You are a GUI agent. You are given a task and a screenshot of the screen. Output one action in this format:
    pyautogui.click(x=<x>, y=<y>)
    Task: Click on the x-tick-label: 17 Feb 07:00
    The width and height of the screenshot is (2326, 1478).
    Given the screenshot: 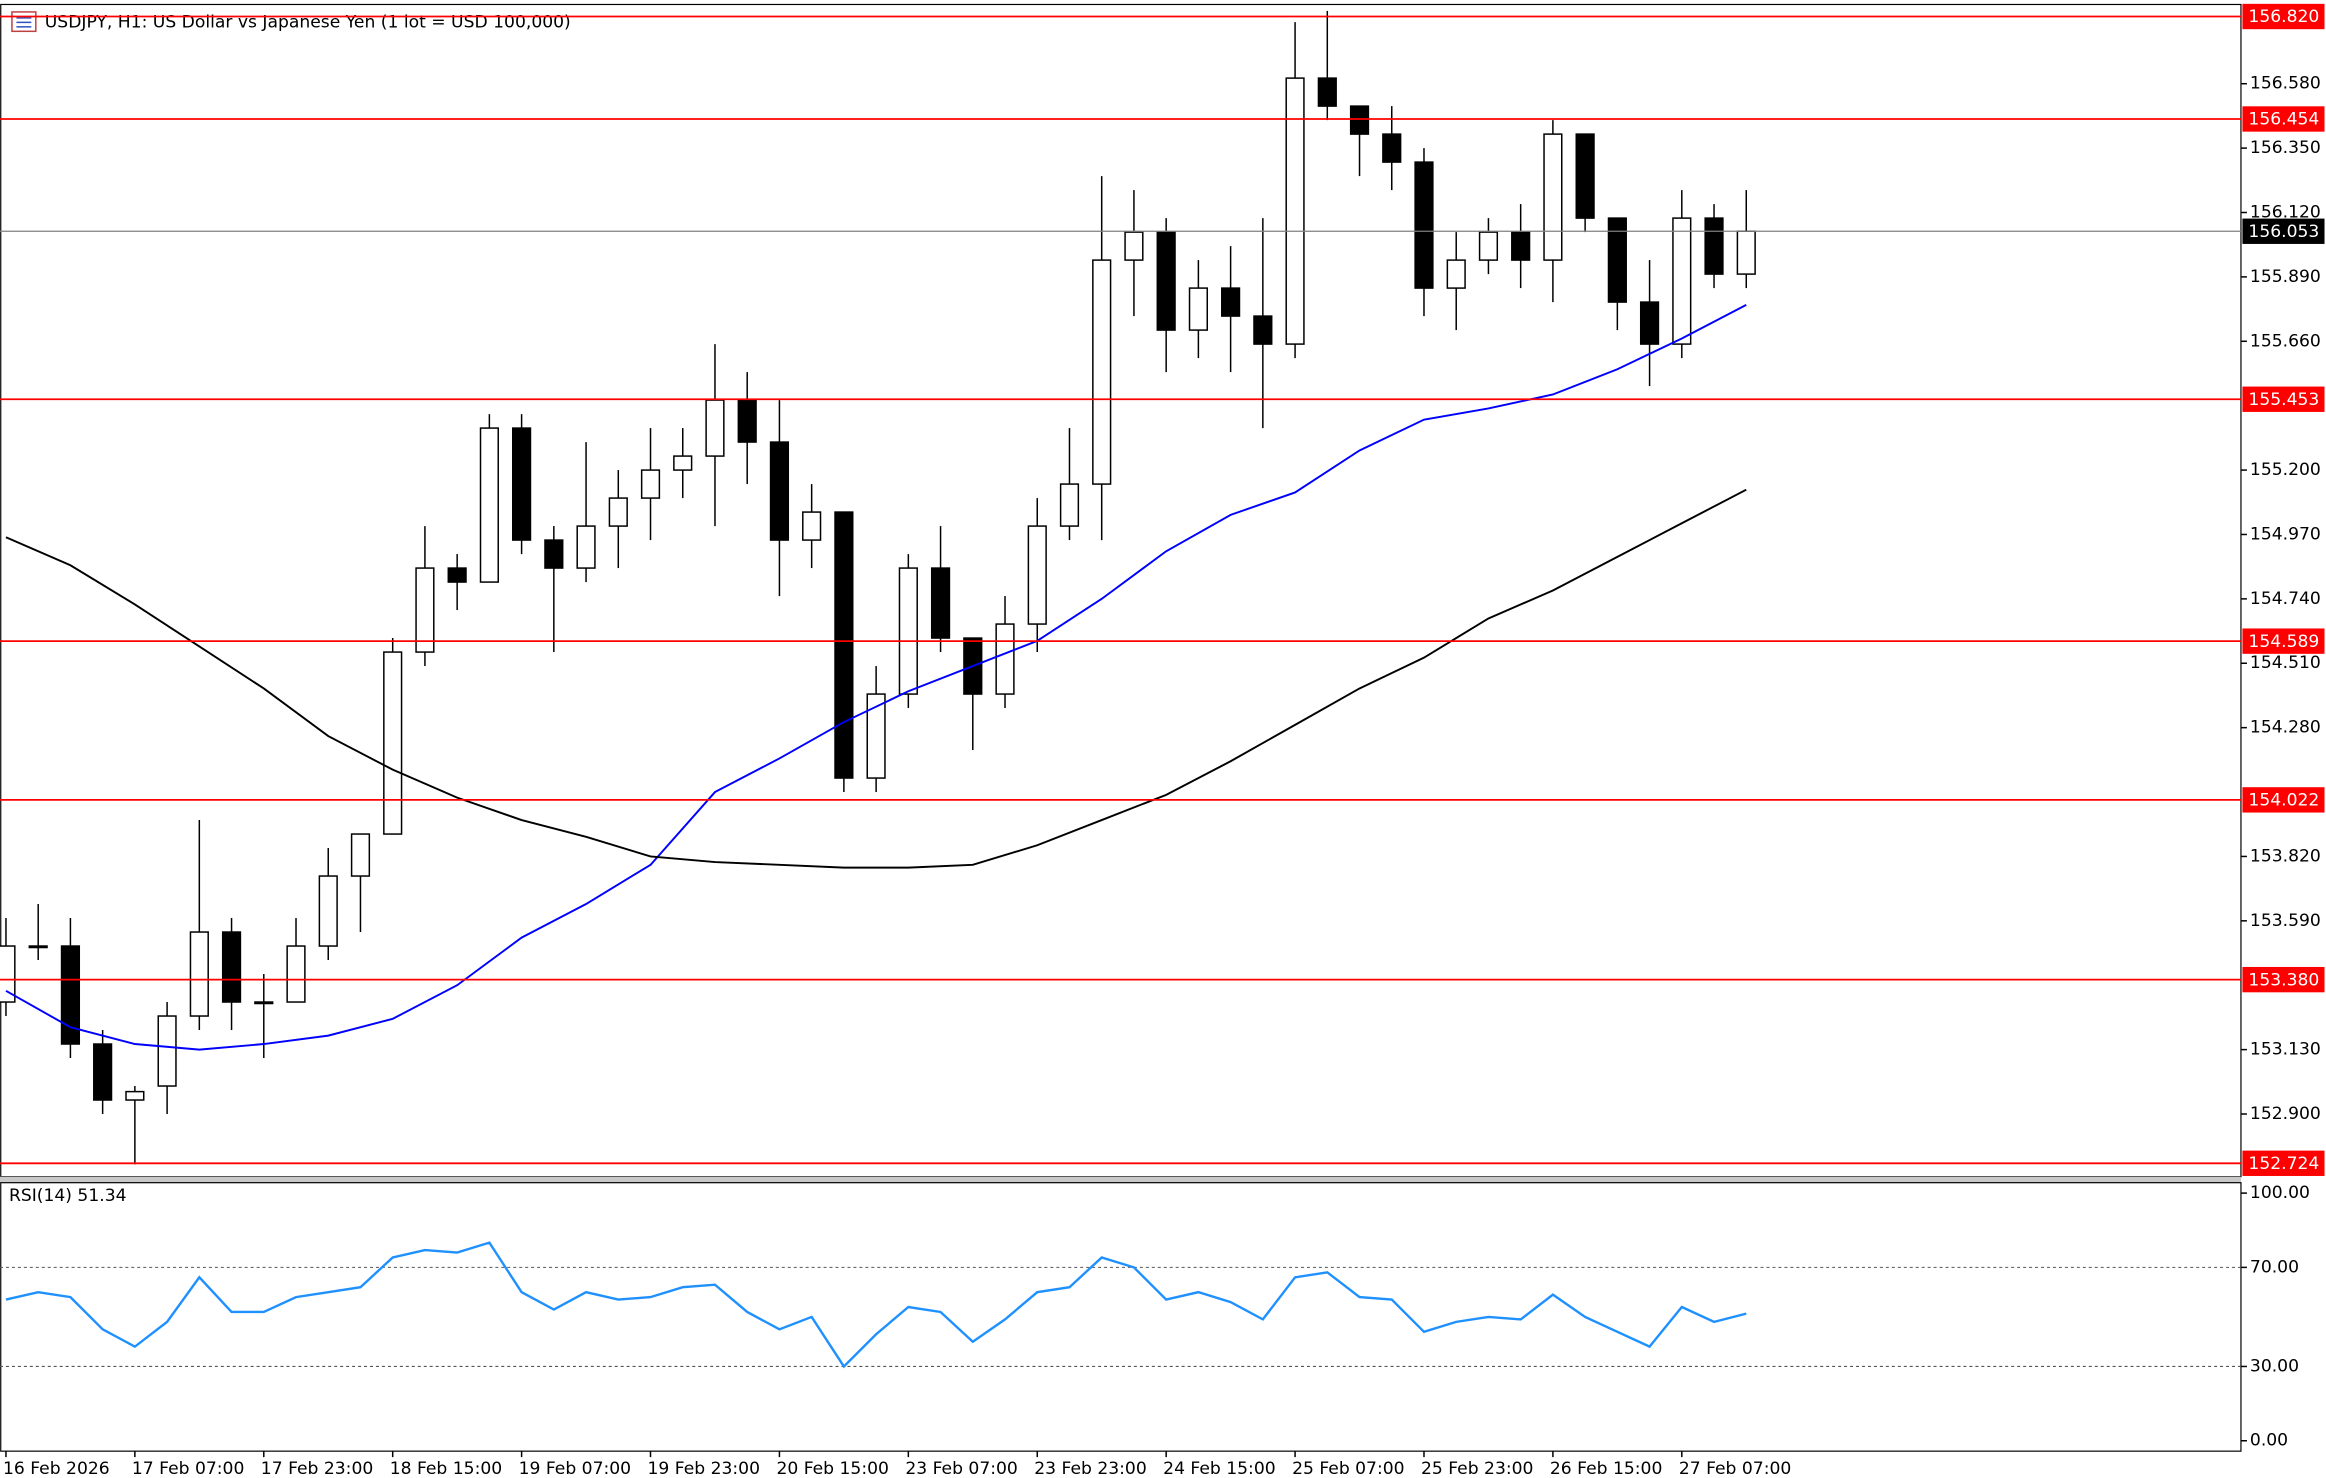 What is the action you would take?
    pyautogui.click(x=188, y=1468)
    